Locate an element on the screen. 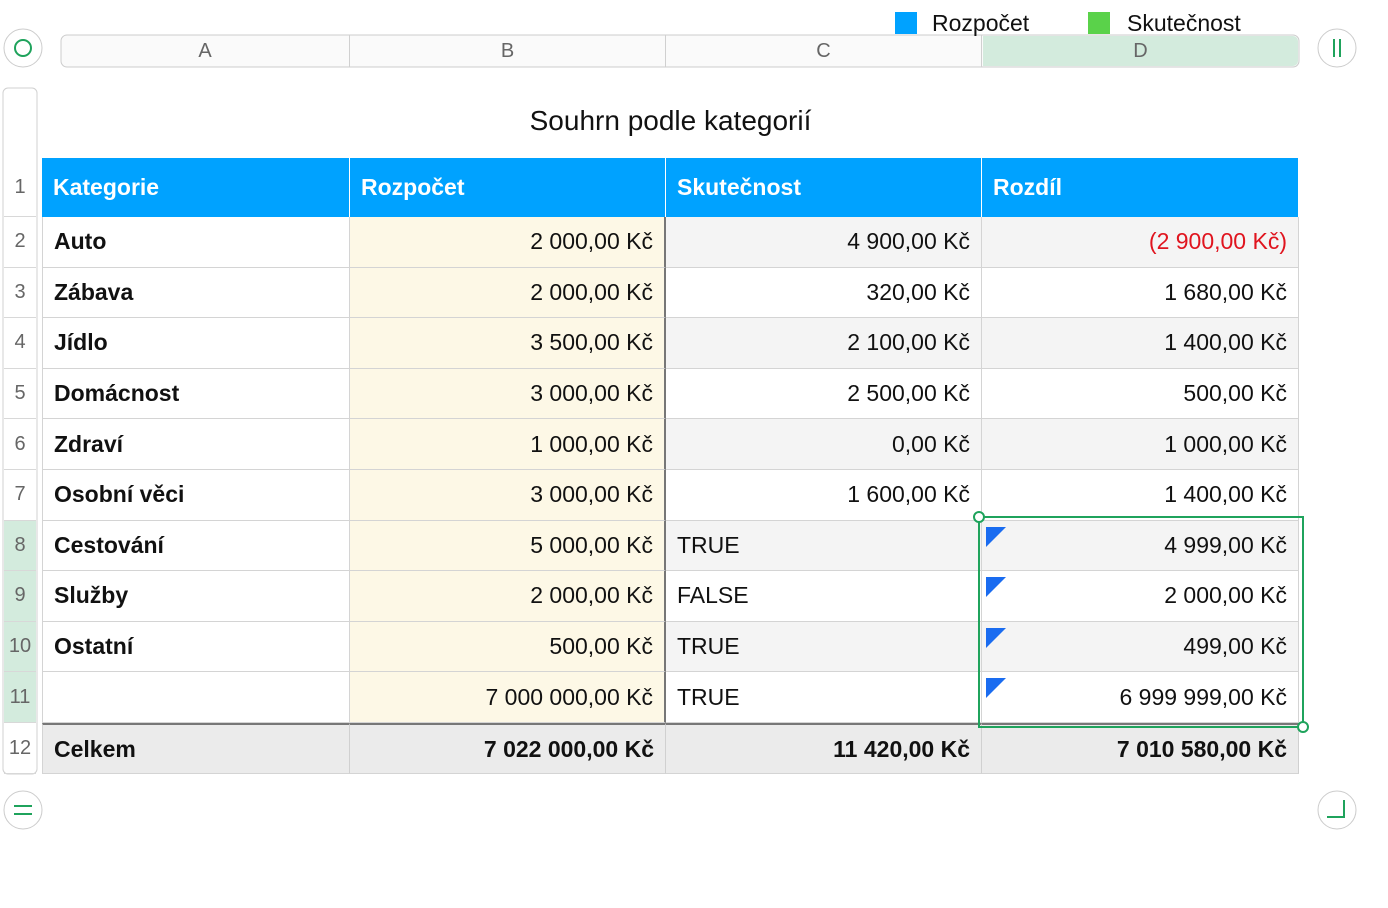 Image resolution: width=1388 pixels, height=908 pixels. table-cell: Jídlo is located at coordinates (196, 343).